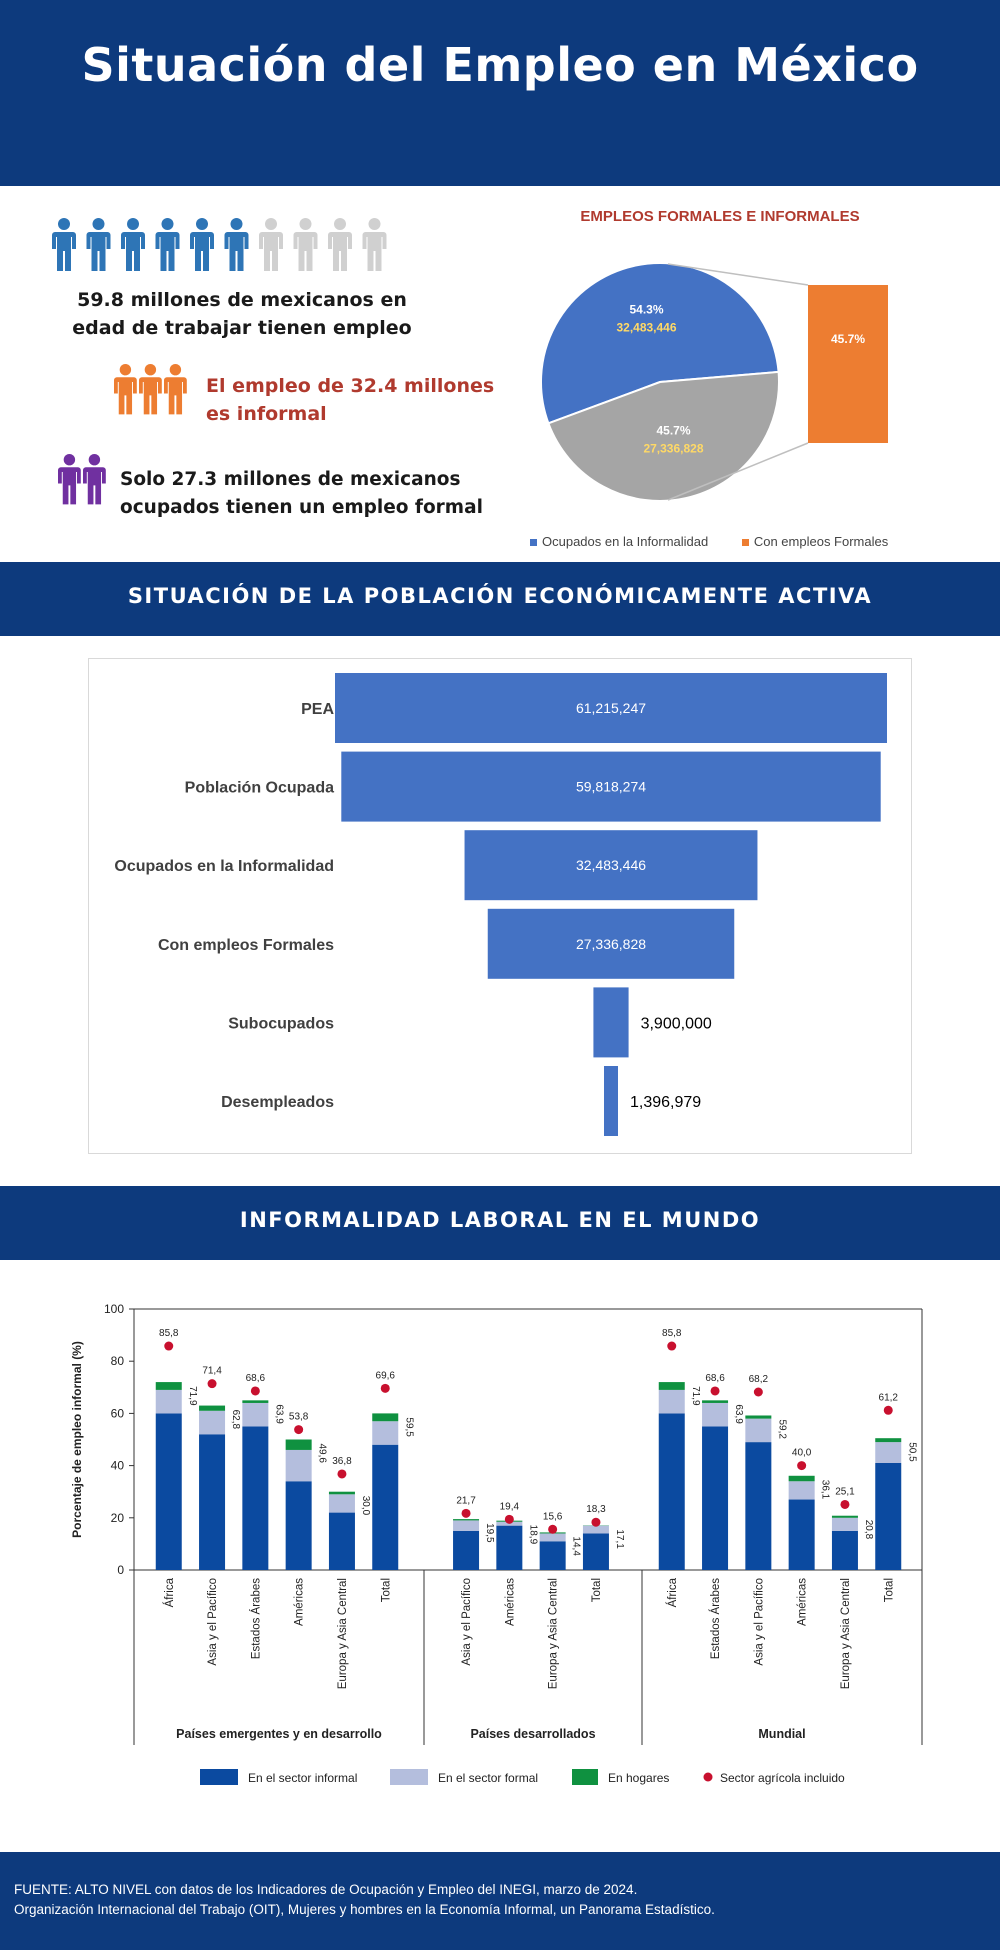  Describe the element at coordinates (219, 244) in the screenshot. I see `employed-people-icons` at that location.